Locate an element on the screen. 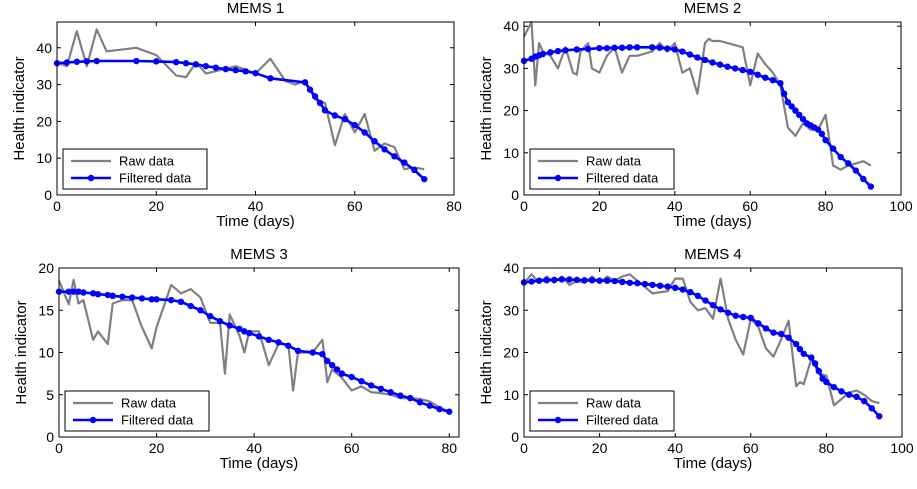 The width and height of the screenshot is (917, 489). y-tick-label: 20 is located at coordinates (511, 353).